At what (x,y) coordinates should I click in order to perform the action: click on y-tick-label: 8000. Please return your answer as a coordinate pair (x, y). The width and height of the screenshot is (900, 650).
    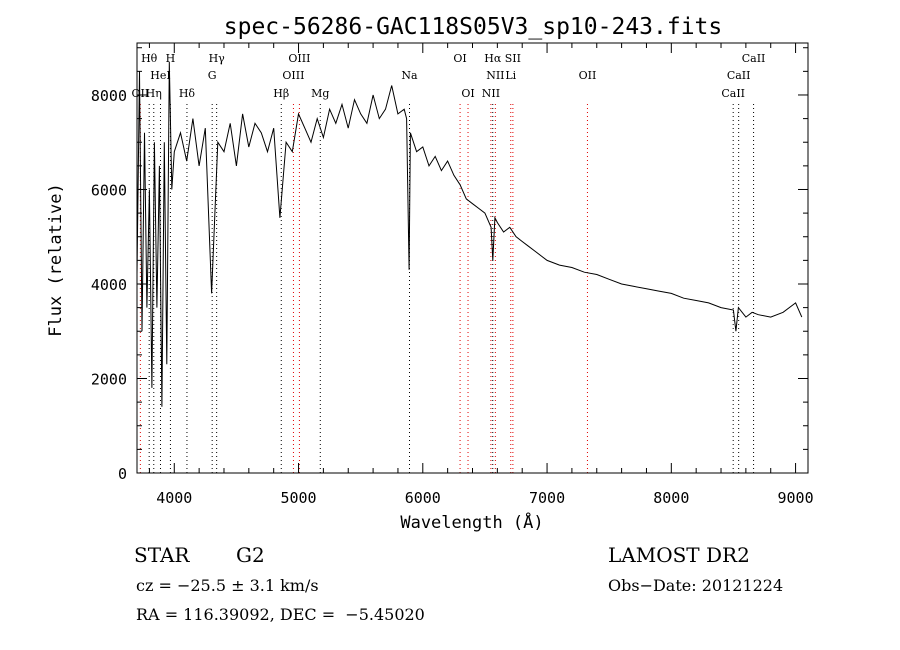
    Looking at the image, I should click on (109, 96).